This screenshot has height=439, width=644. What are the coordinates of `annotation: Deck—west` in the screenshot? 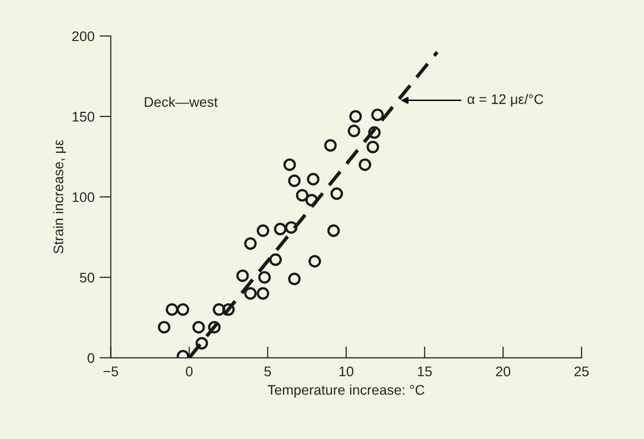 It's located at (181, 101).